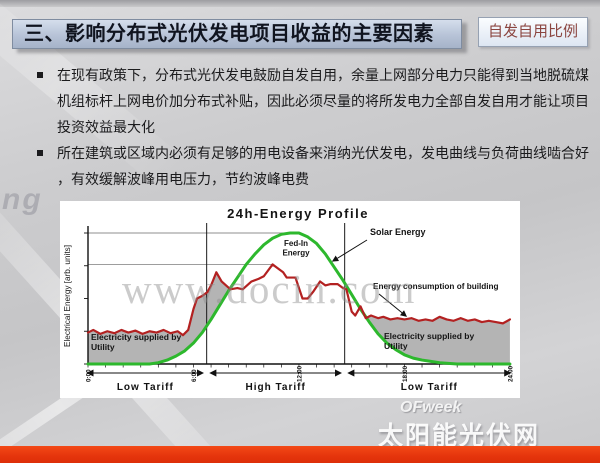 This screenshot has height=463, width=600. What do you see at coordinates (323, 75) in the screenshot?
I see `bullet-text: 在现有政策下，分布式光伏发电鼓励自发自用，余量上网部分电力只能得到当地脱硫煤` at bounding box center [323, 75].